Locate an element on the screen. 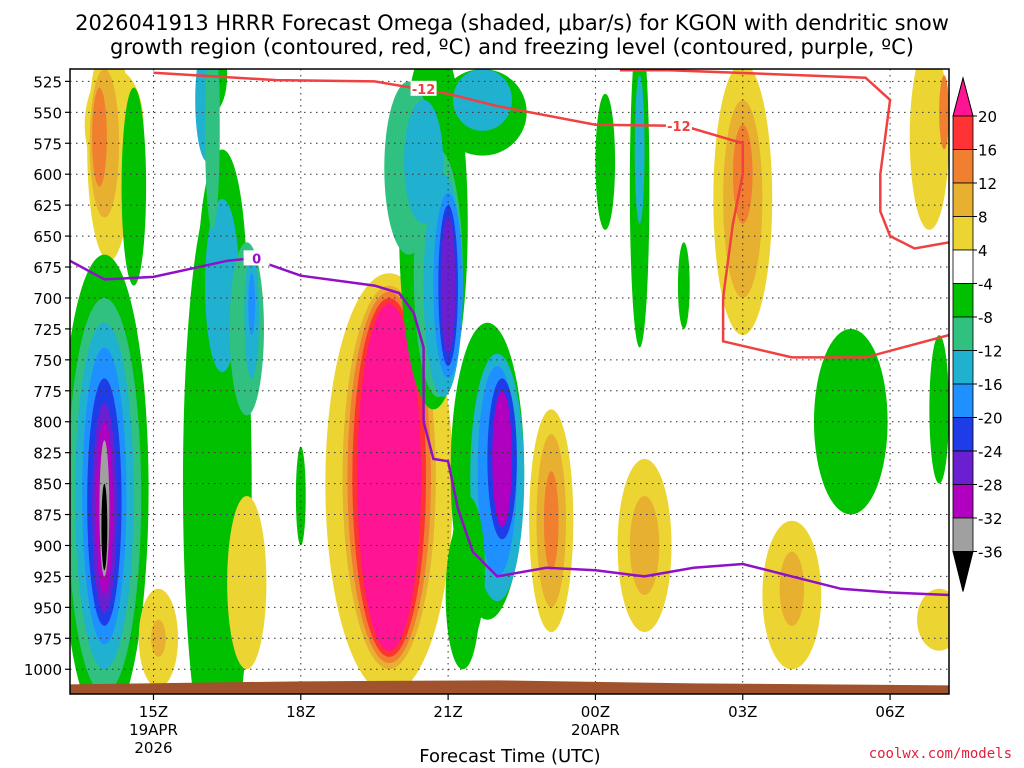  x-tick-label-1-0: 18Z is located at coordinates (300, 712).